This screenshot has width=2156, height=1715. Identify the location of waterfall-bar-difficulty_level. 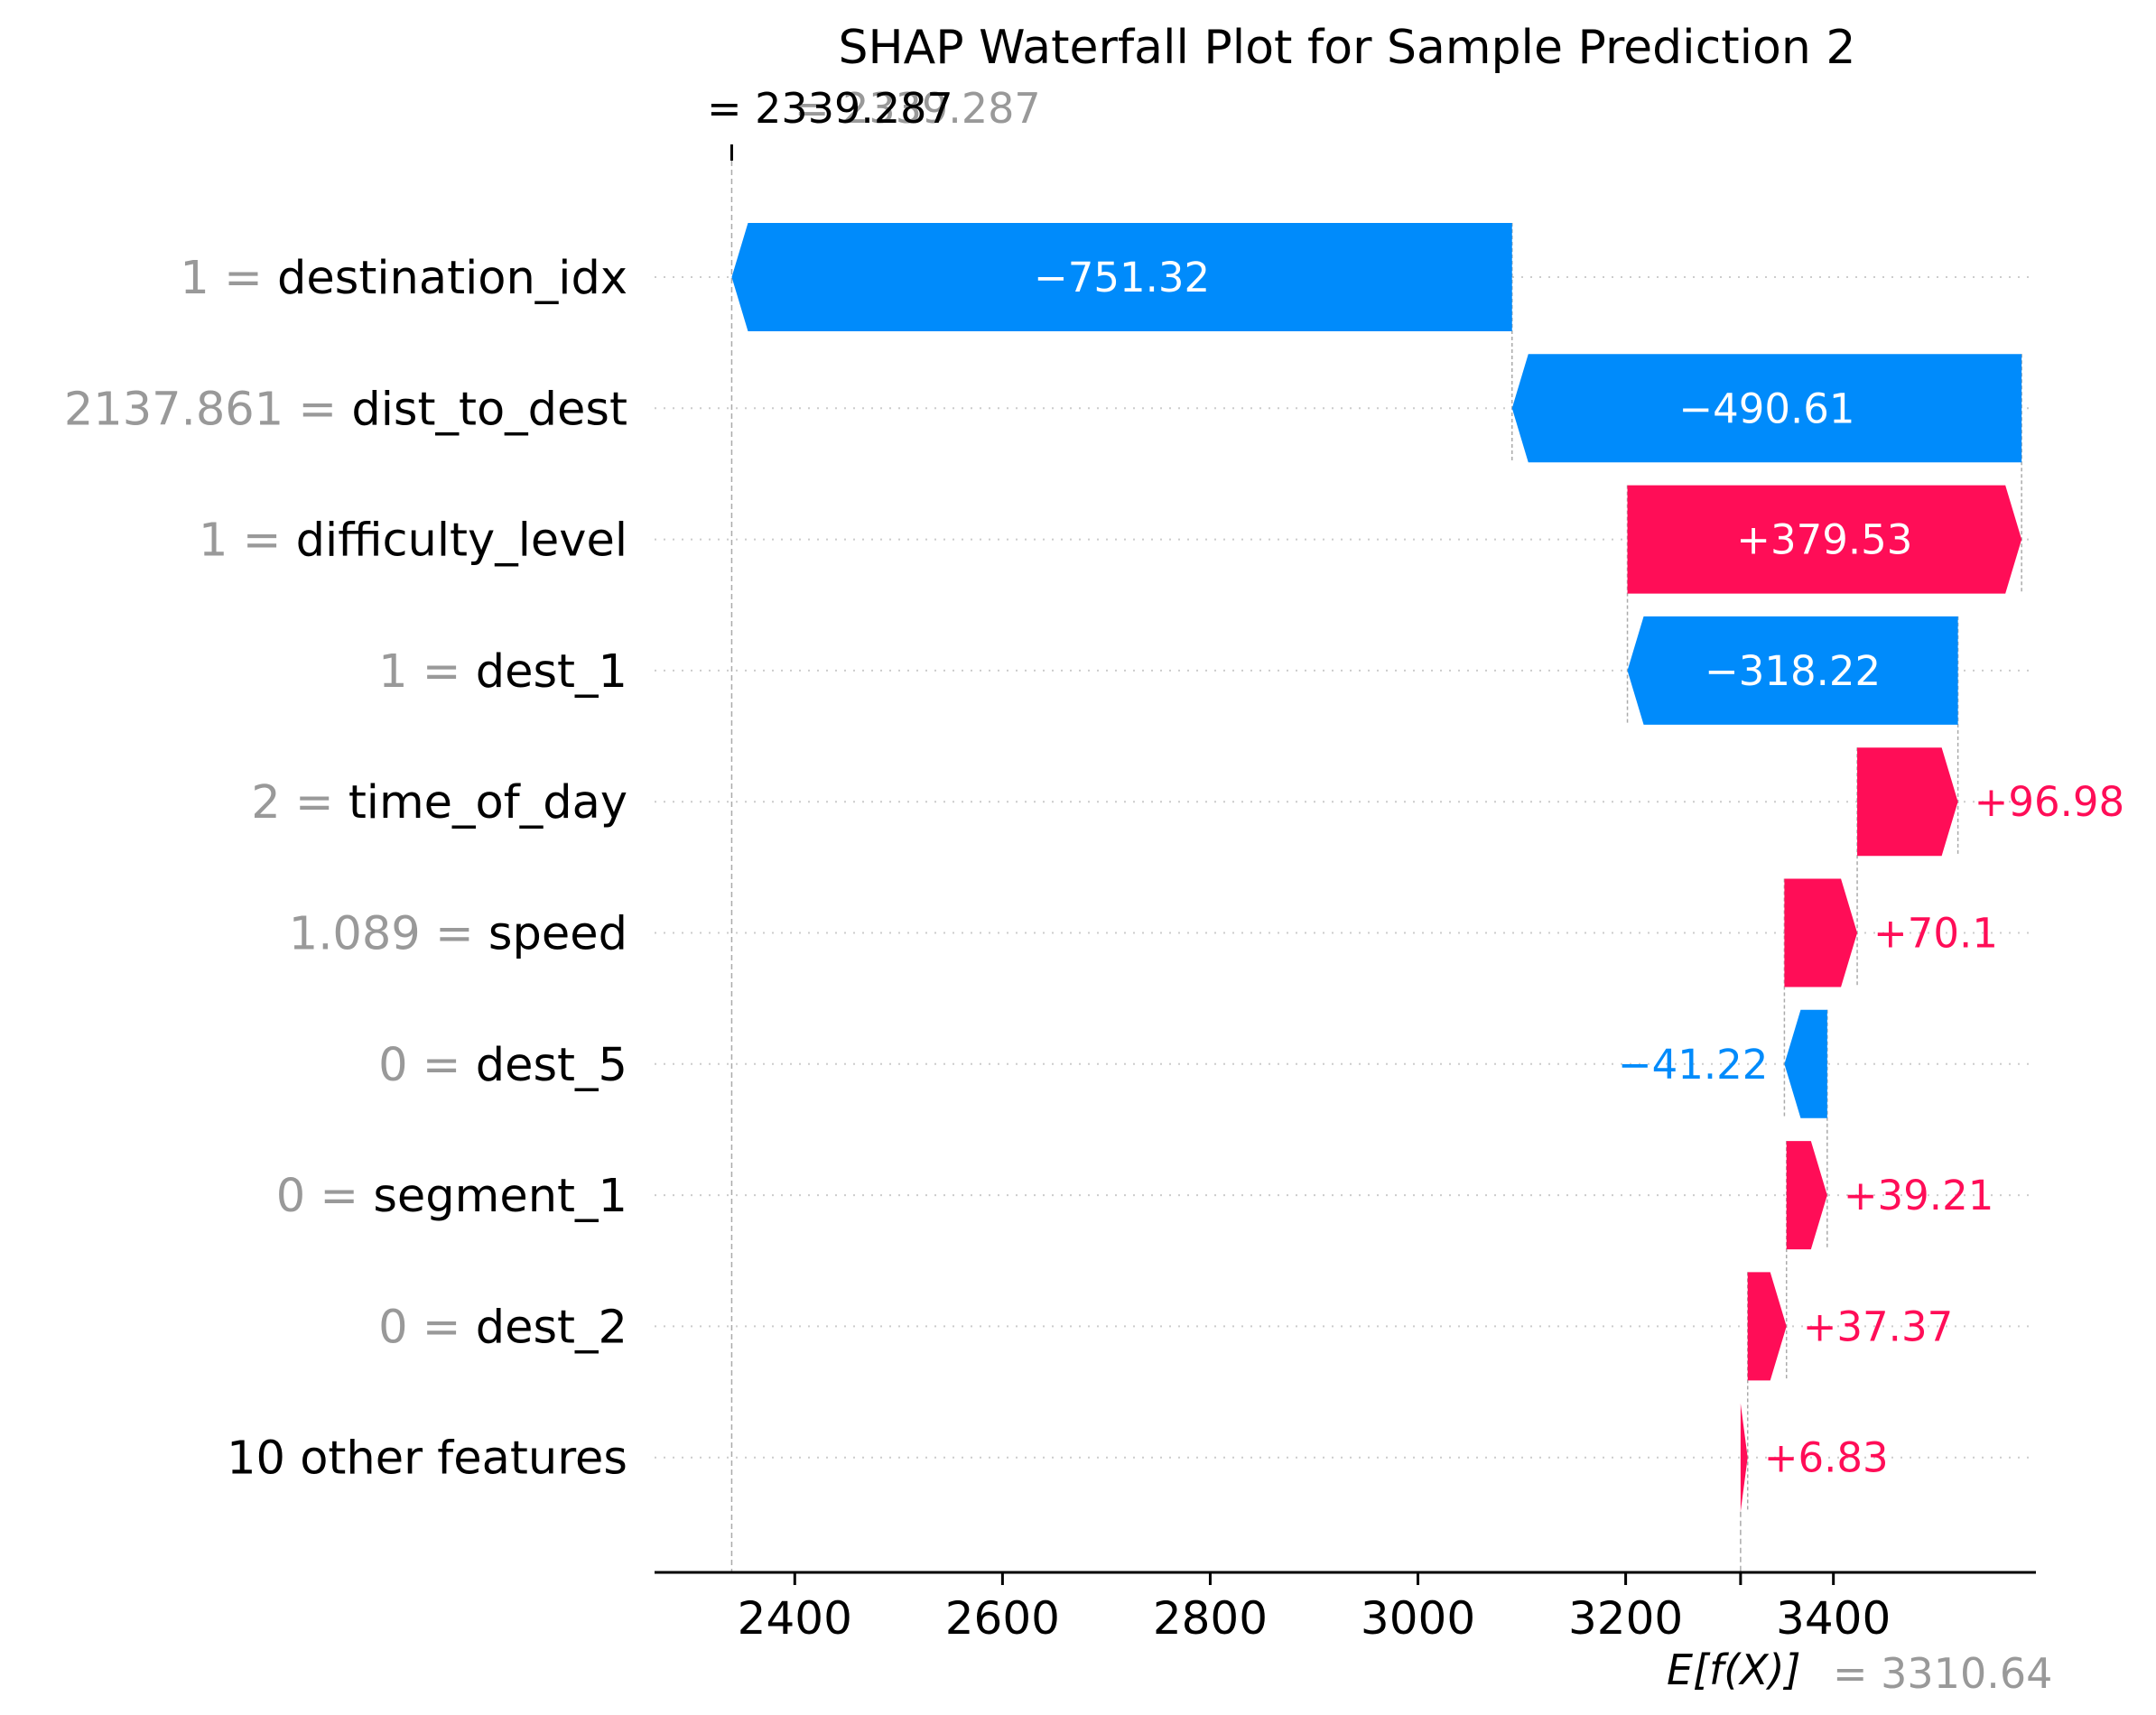
(1825, 539).